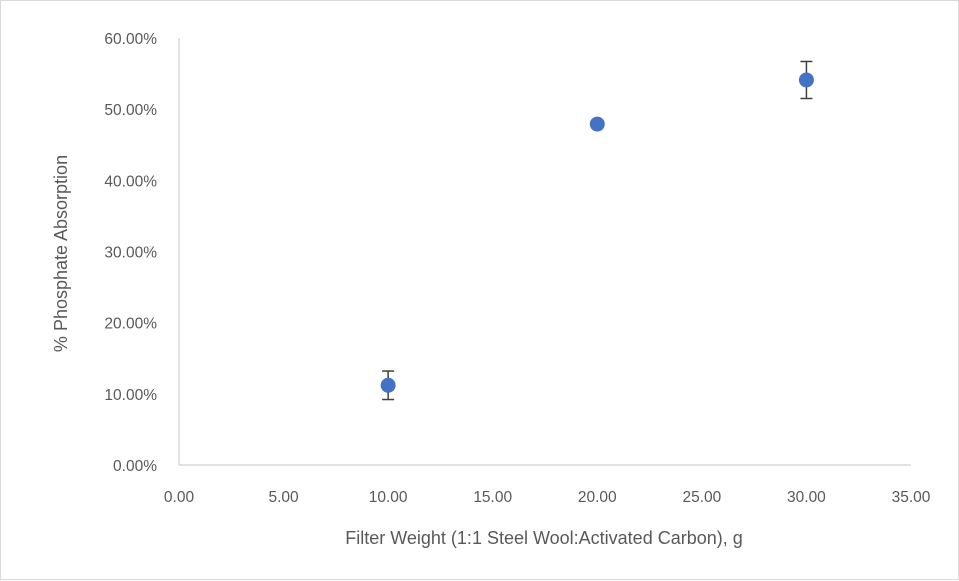  Describe the element at coordinates (806, 497) in the screenshot. I see `x-tick-label: 30.00` at that location.